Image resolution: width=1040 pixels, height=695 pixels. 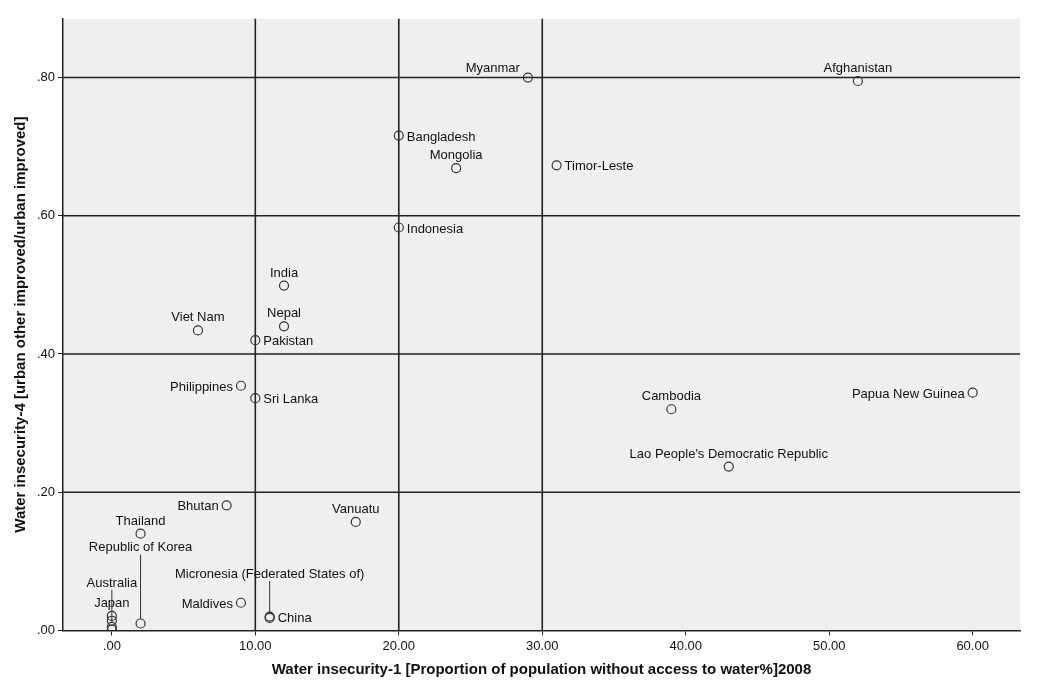 I want to click on annotation: Vanuatu, so click(x=356, y=508).